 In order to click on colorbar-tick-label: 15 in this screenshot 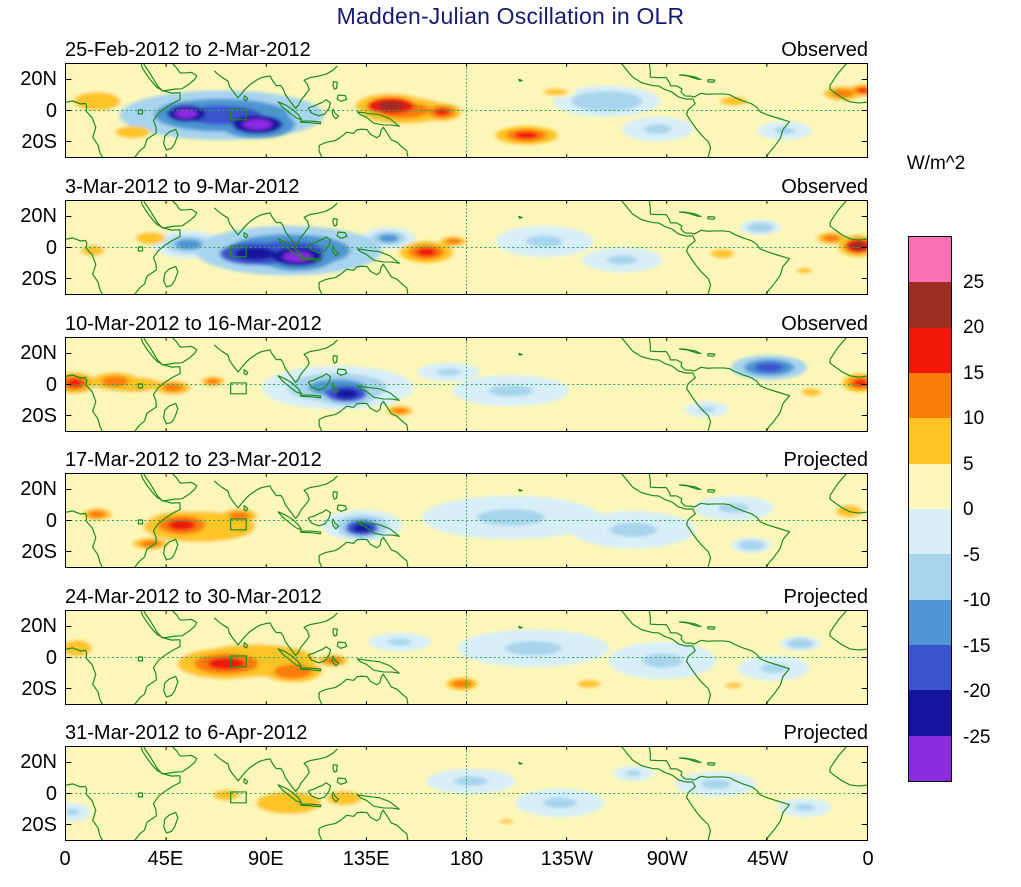, I will do `click(974, 373)`.